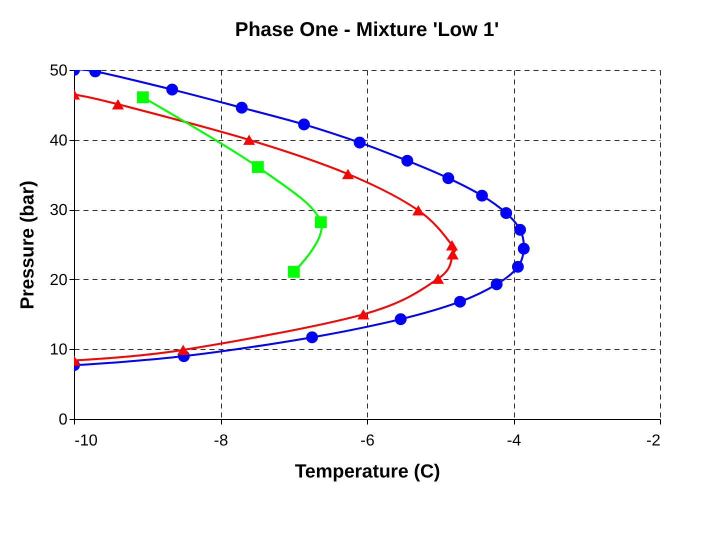  I want to click on chart-title: Phase One - Mixture 'Low 1', so click(367, 30).